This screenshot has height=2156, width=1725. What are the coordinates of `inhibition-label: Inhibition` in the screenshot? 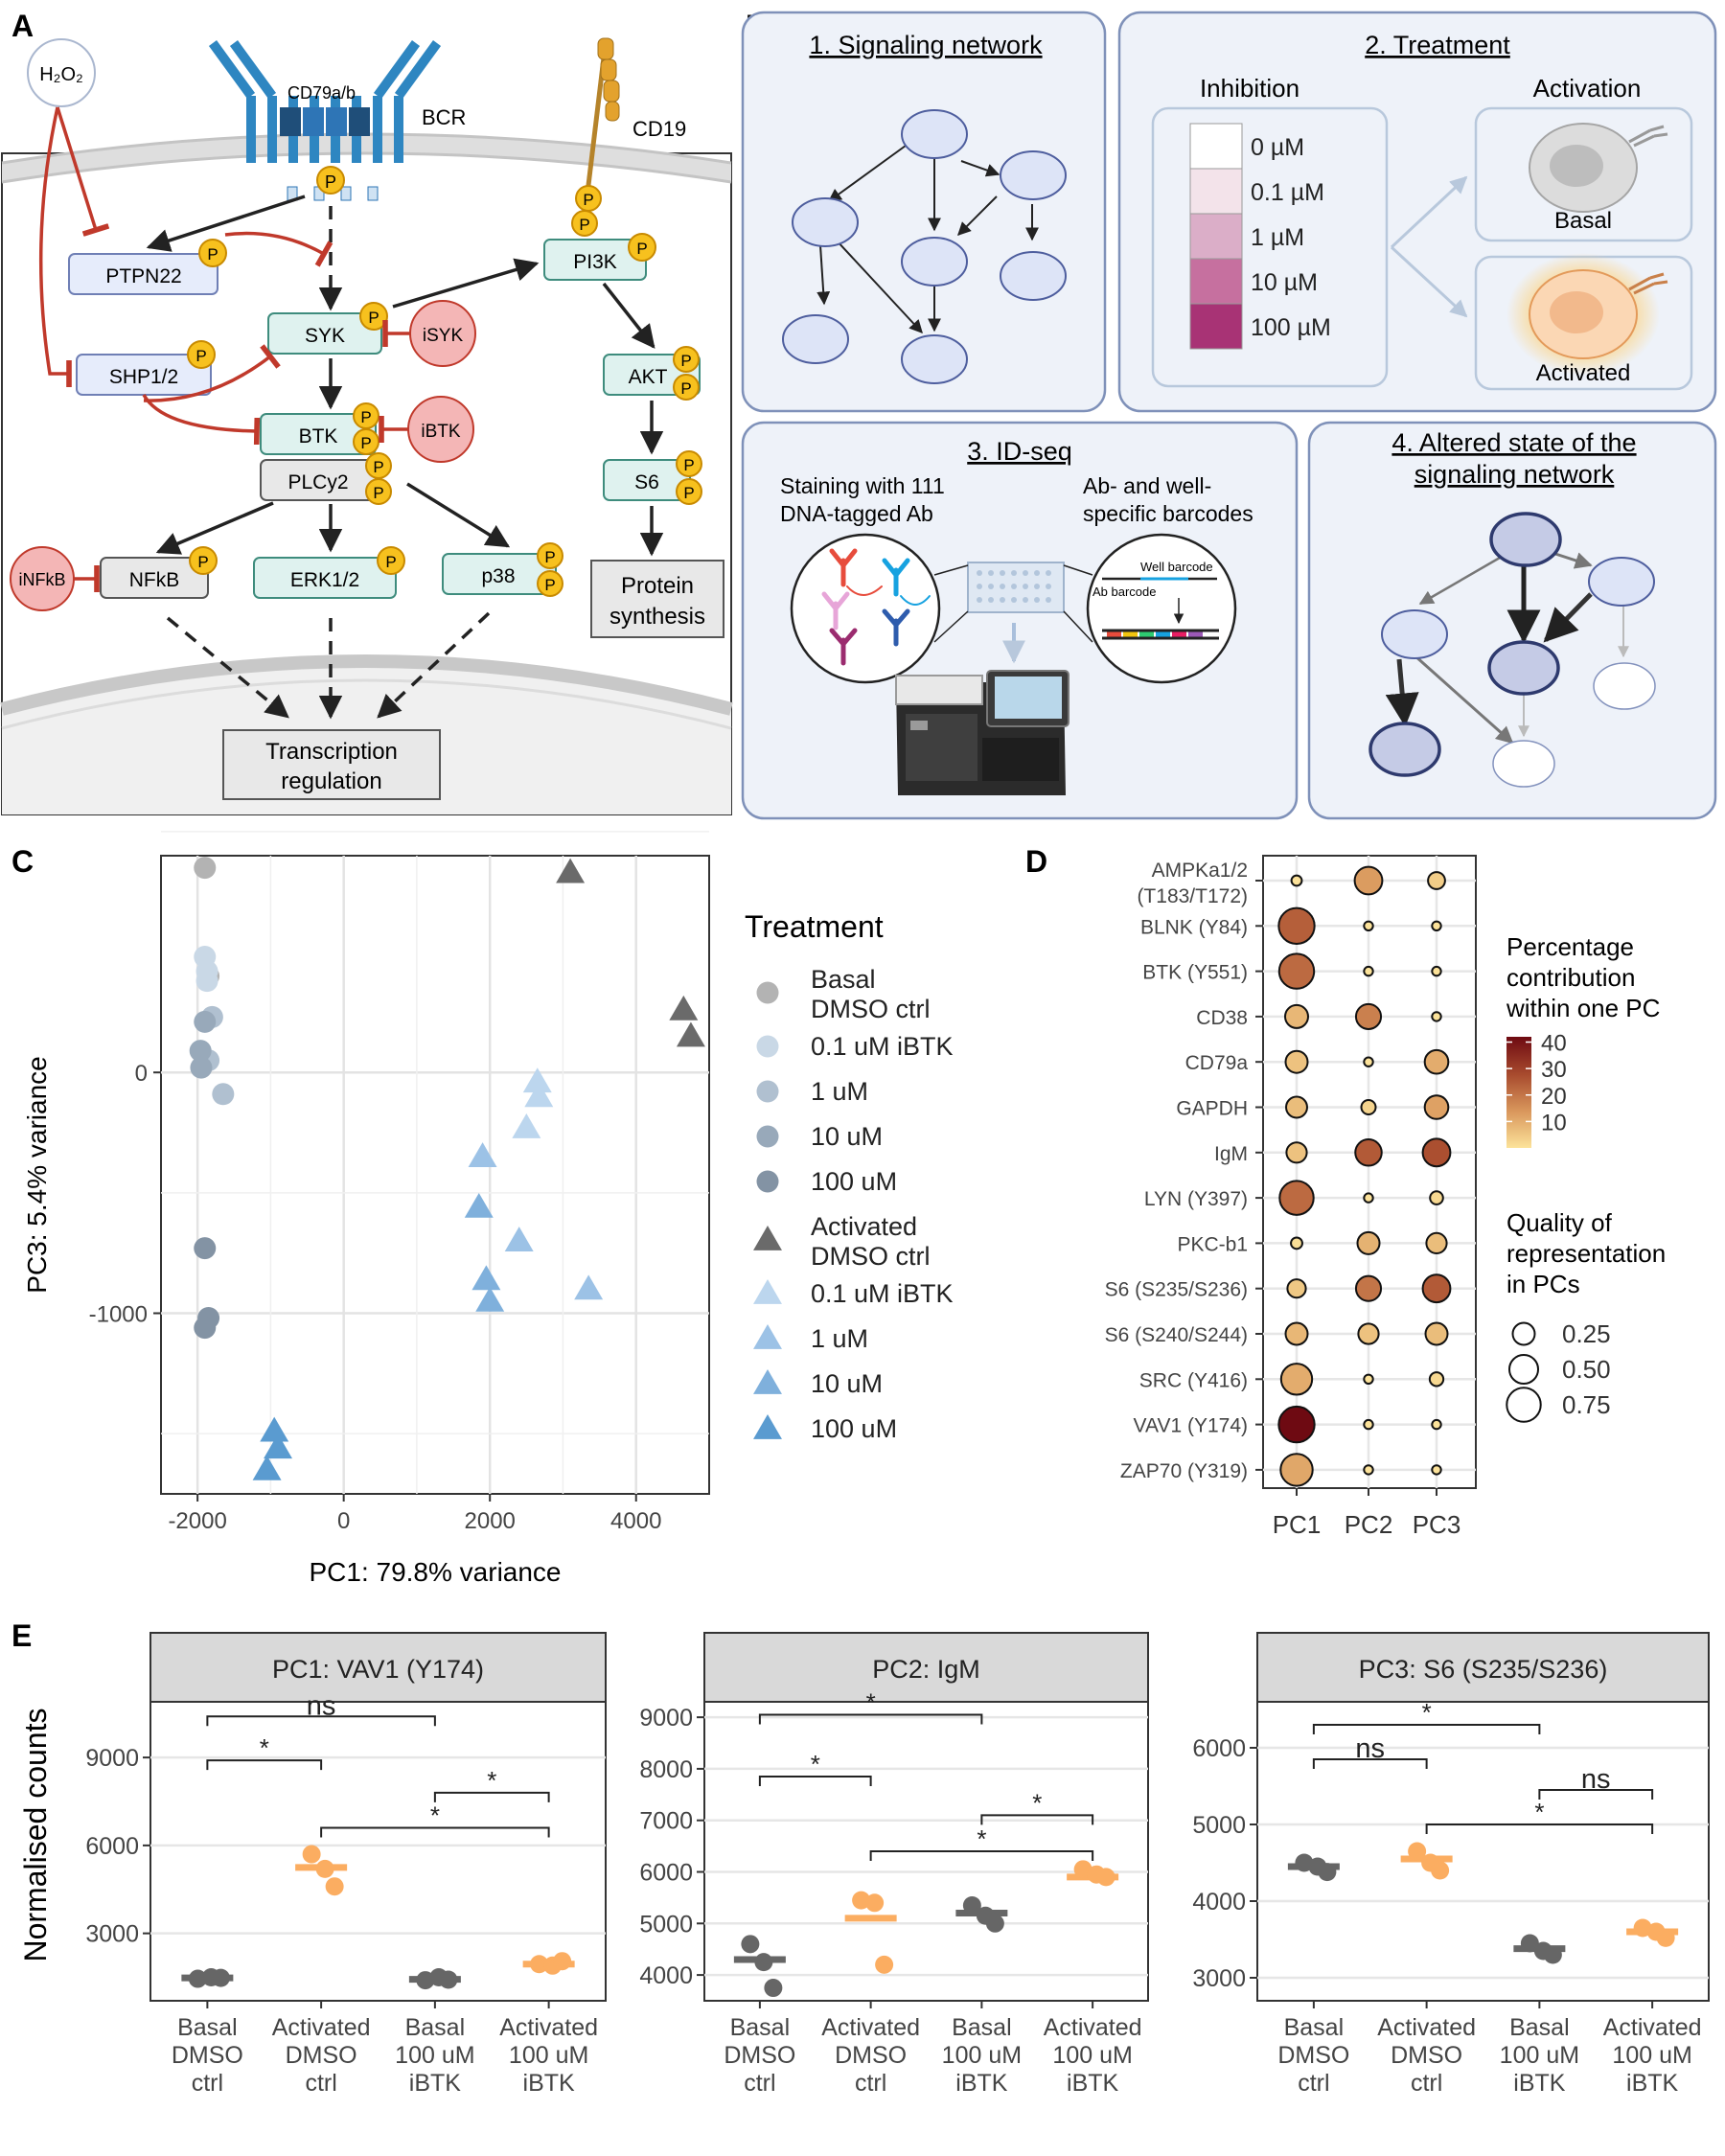 It's located at (1250, 88).